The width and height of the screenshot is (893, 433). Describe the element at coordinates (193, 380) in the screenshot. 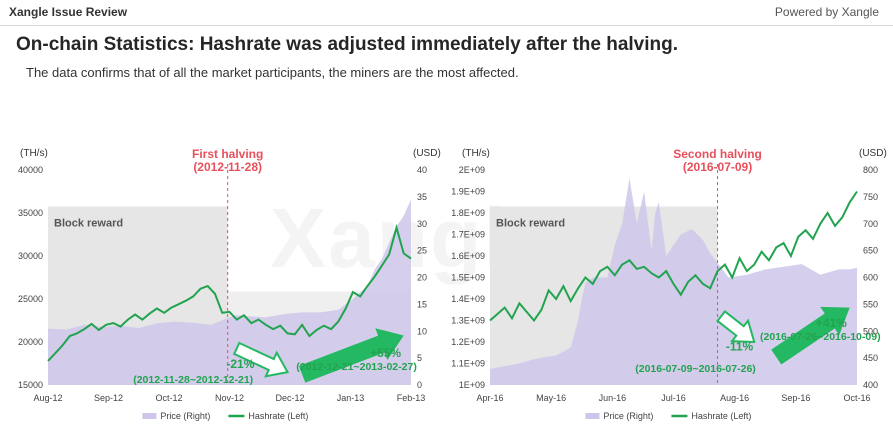

I see `decline-range: (2012-11-28~2012-12-21)` at that location.